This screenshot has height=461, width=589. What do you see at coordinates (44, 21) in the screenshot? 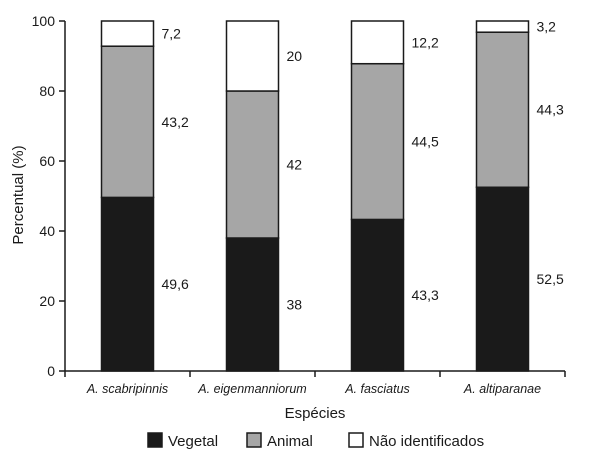
I see `y-tick-label: 100` at bounding box center [44, 21].